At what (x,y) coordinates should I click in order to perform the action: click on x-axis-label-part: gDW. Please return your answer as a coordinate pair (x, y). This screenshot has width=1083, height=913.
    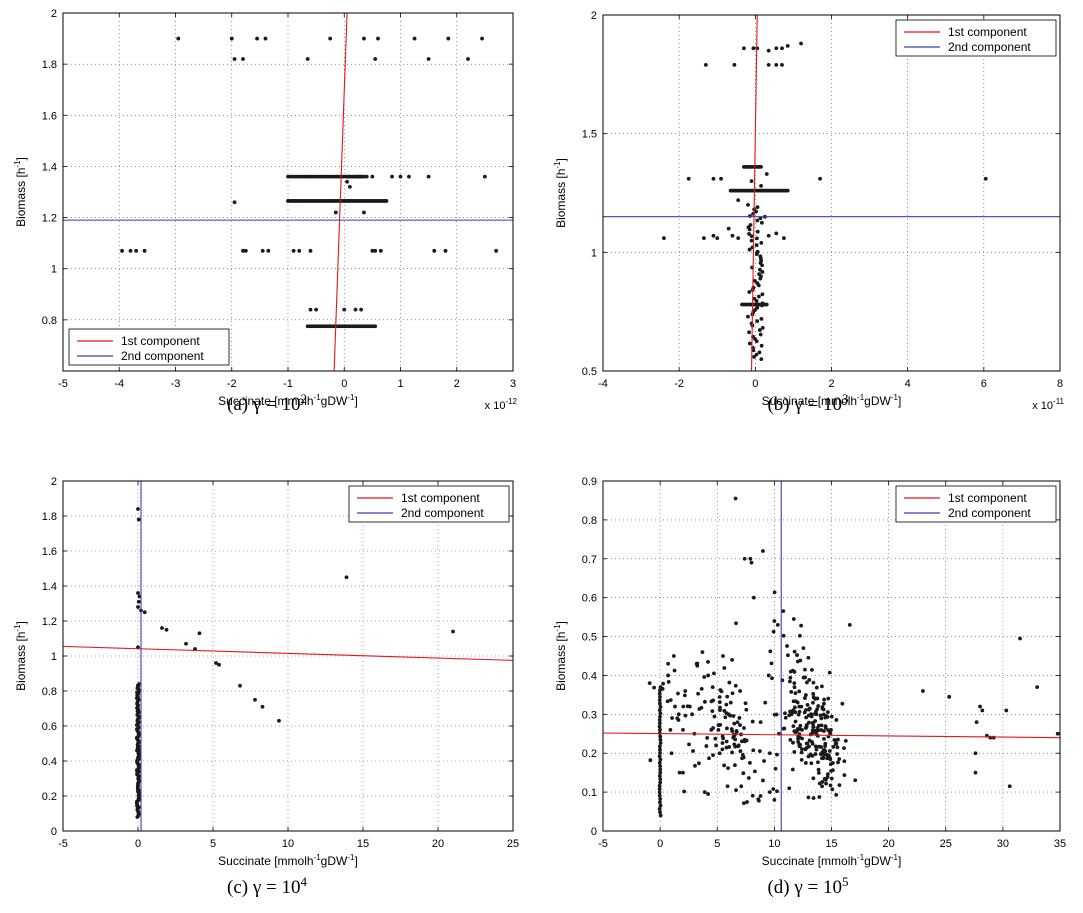
    Looking at the image, I should click on (877, 401).